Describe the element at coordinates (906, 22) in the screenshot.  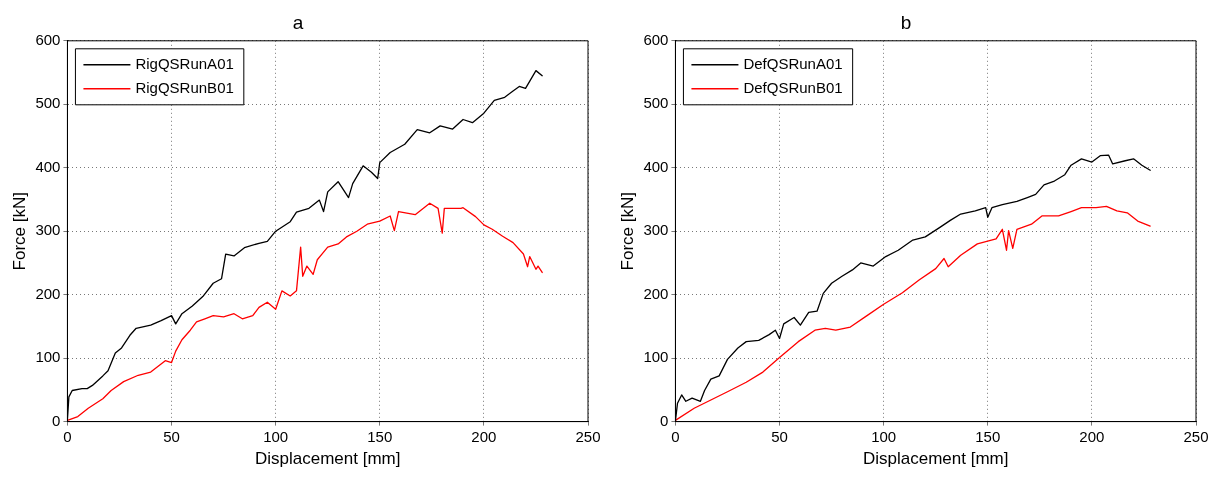
I see `chart-title: b` at that location.